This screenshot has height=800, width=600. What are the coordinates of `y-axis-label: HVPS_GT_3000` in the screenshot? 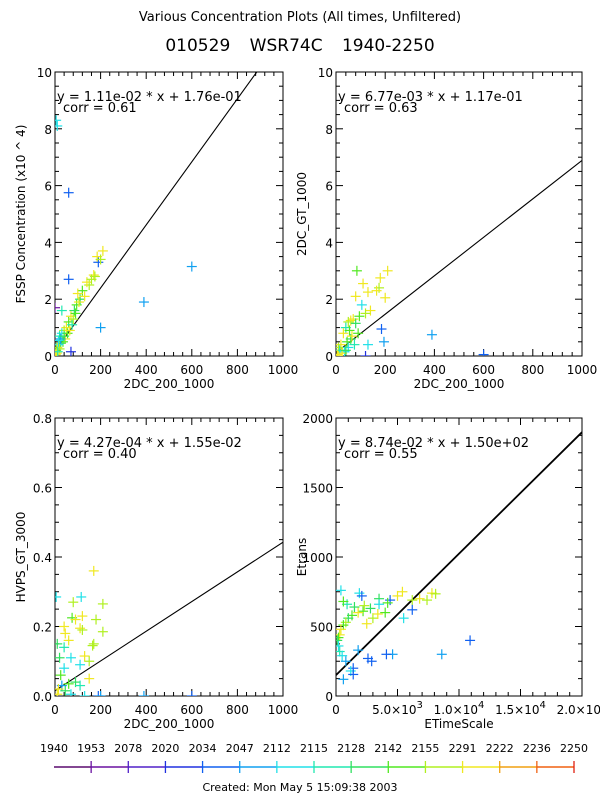 It's located at (21, 557).